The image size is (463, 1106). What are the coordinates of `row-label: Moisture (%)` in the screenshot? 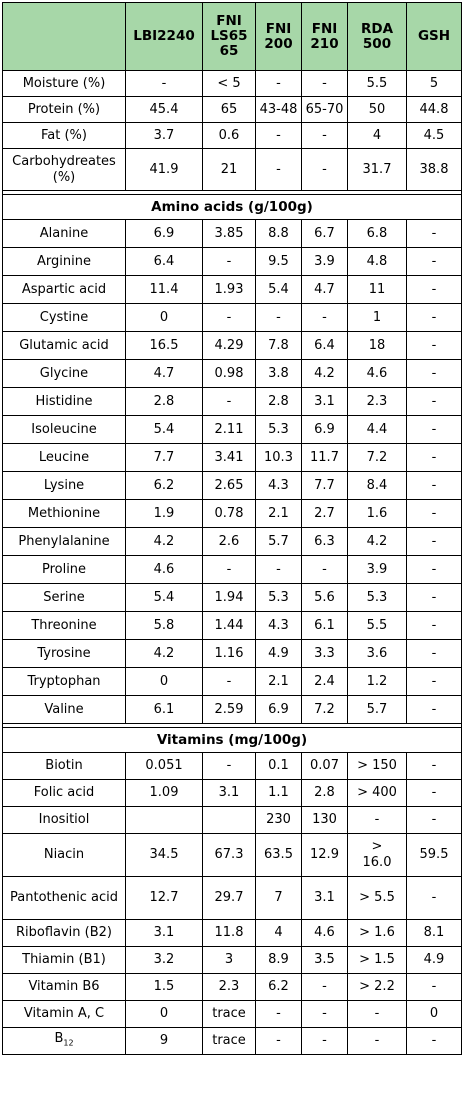 It's located at (64, 83).